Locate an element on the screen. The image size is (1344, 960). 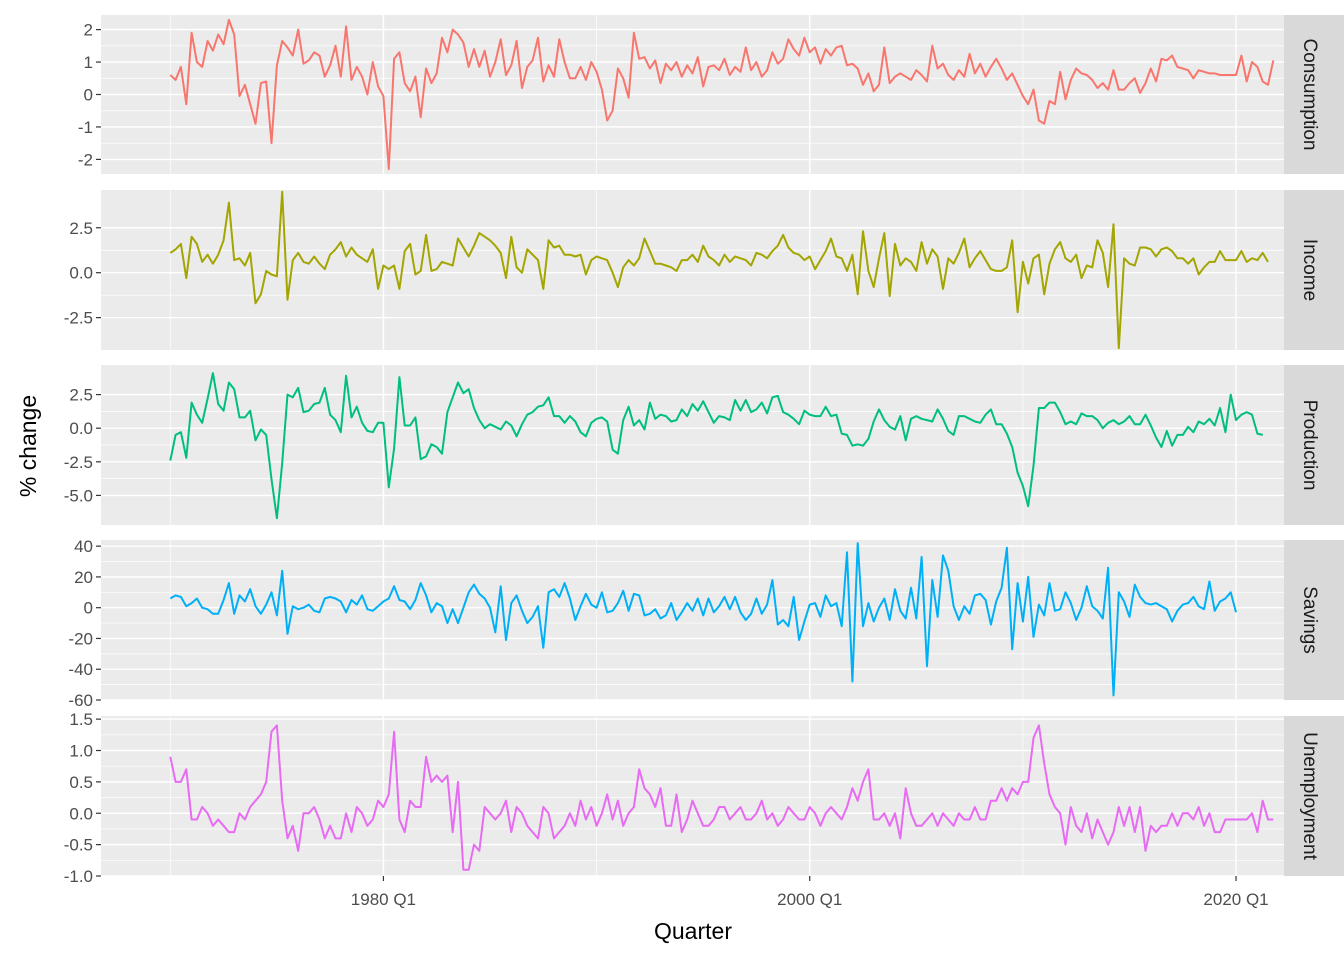
y-tick-label: -60 is located at coordinates (80, 700).